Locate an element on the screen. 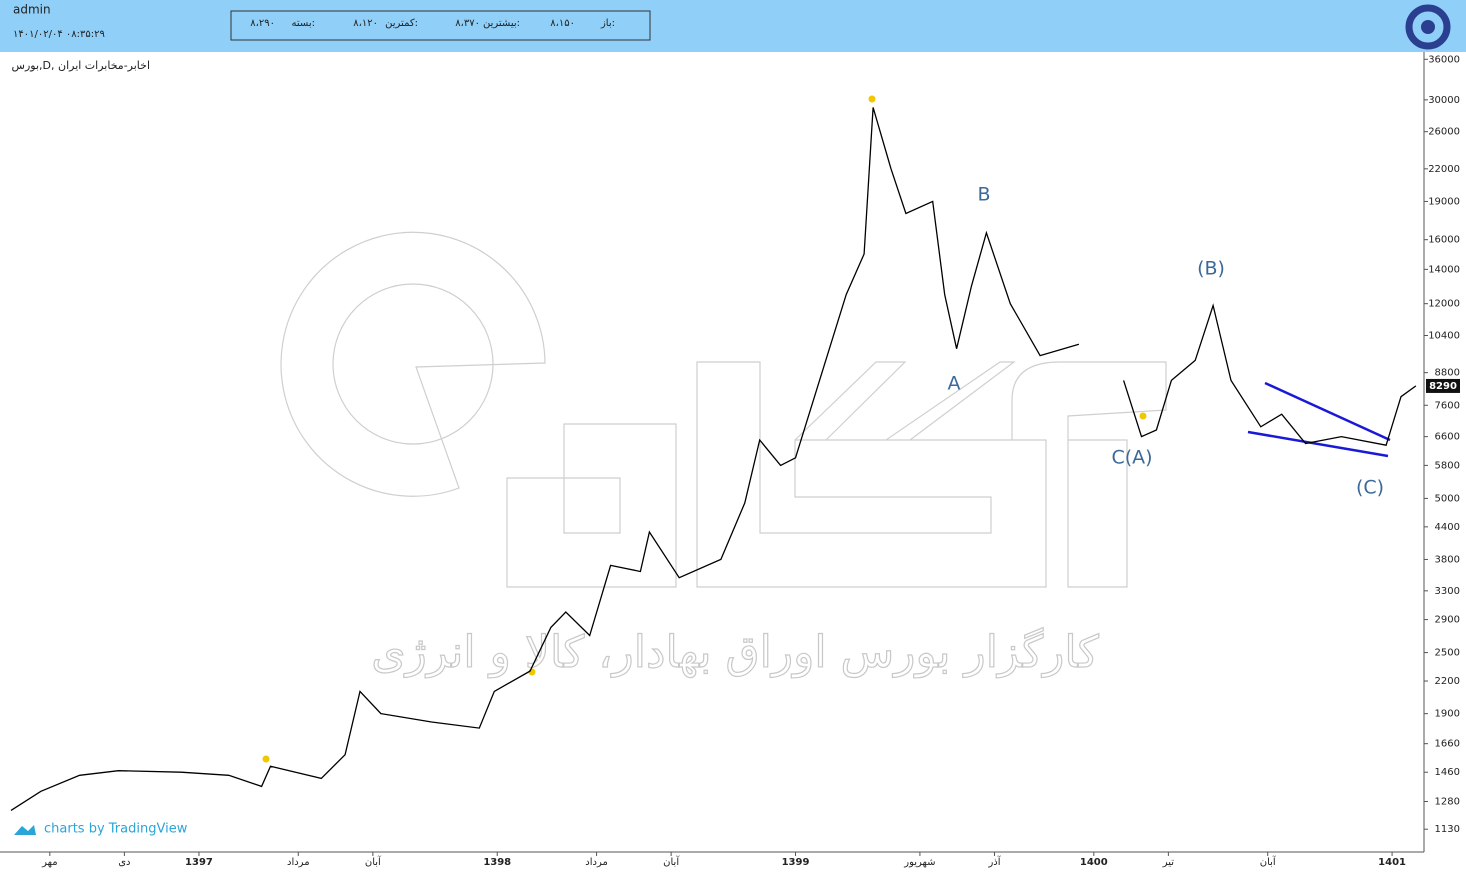  header-bar is located at coordinates (733, 26).